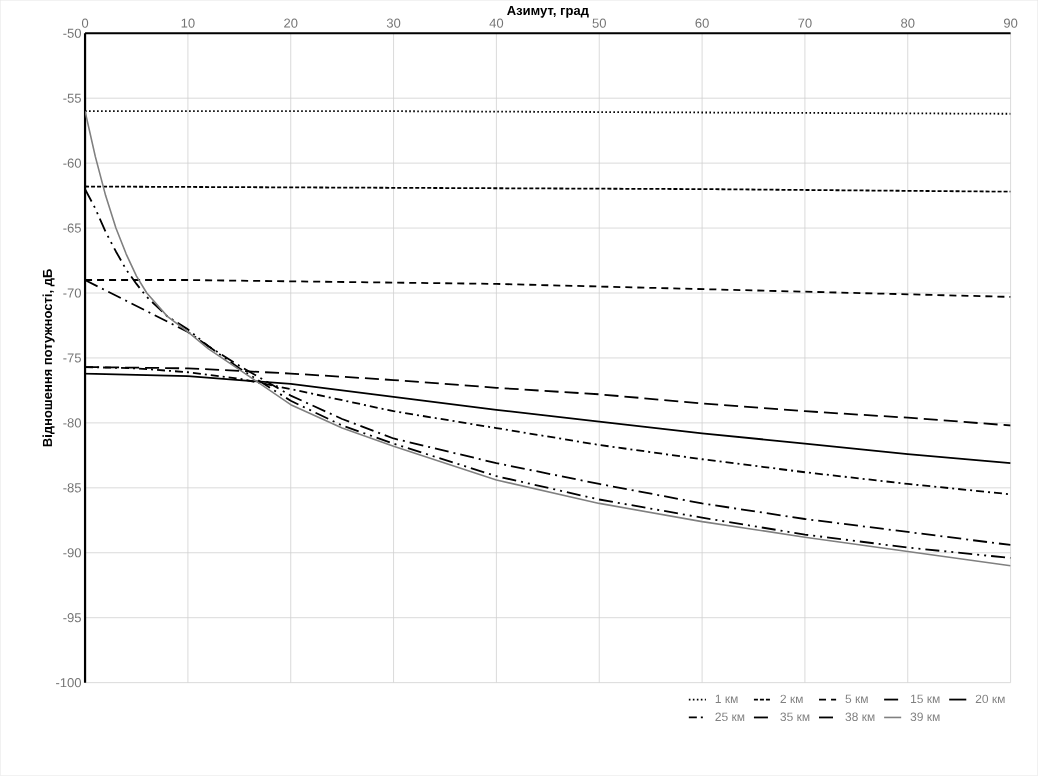 Image resolution: width=1038 pixels, height=776 pixels. What do you see at coordinates (856, 699) in the screenshot?
I see `legend-label: 5 км` at bounding box center [856, 699].